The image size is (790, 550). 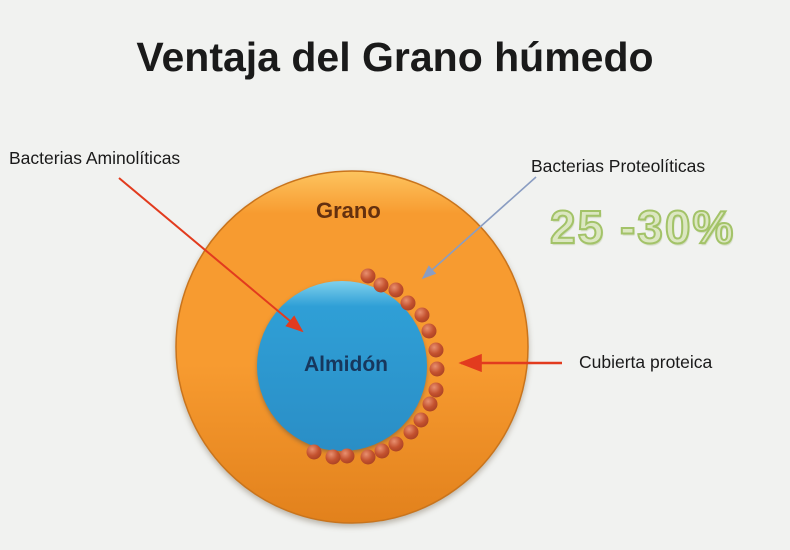 What do you see at coordinates (642, 227) in the screenshot?
I see `percentage-value: 25 -30%` at bounding box center [642, 227].